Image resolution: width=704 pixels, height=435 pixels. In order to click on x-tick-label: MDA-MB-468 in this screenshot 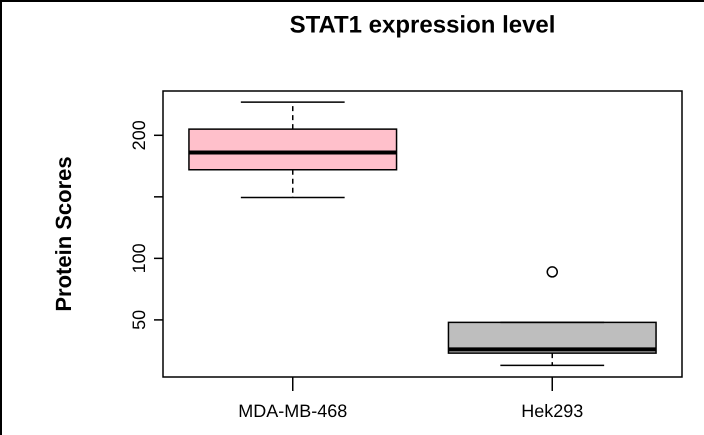, I will do `click(293, 410)`.